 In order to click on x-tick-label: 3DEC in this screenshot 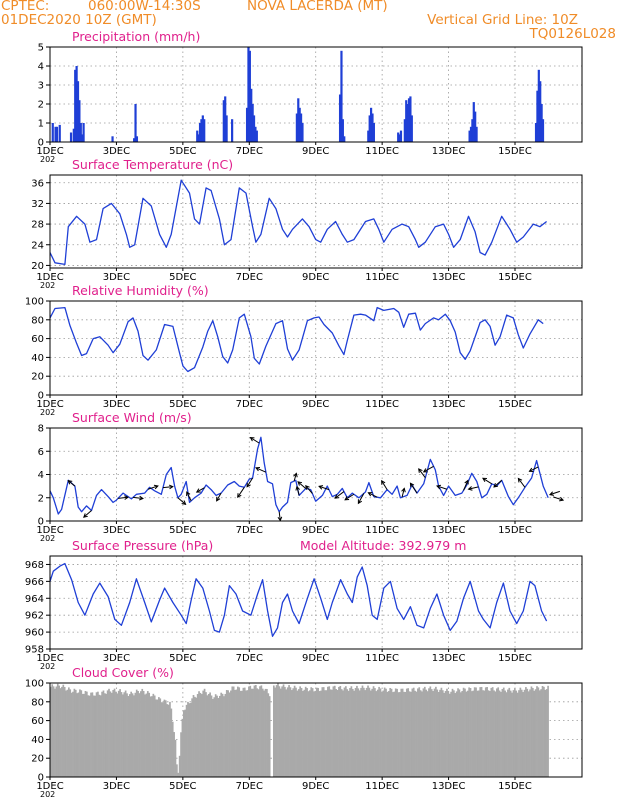, I will do `click(116, 530)`.